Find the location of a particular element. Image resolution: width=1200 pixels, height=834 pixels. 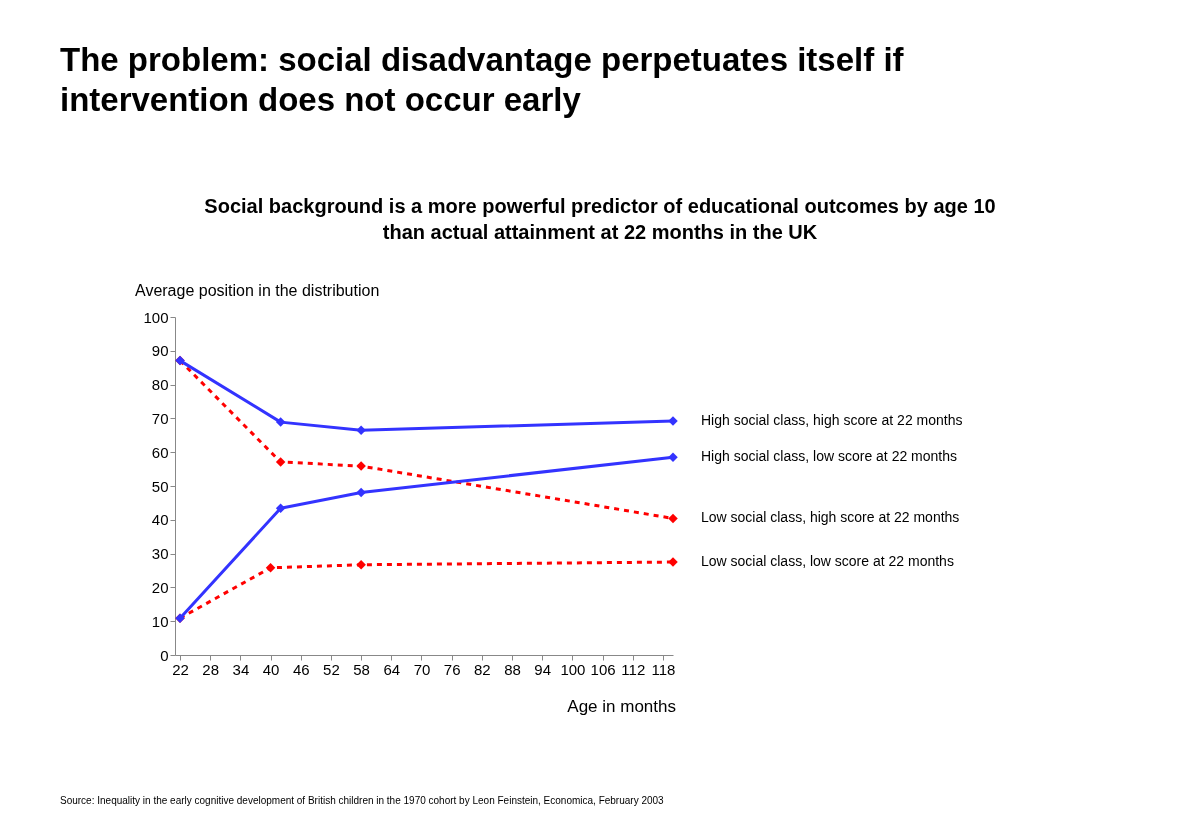

x-tick-label: 112 is located at coordinates (633, 669).